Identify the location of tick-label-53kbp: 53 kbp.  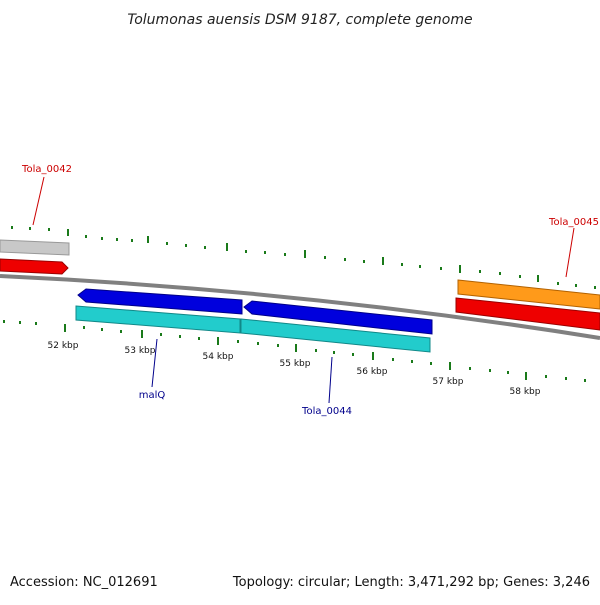
(140, 351).